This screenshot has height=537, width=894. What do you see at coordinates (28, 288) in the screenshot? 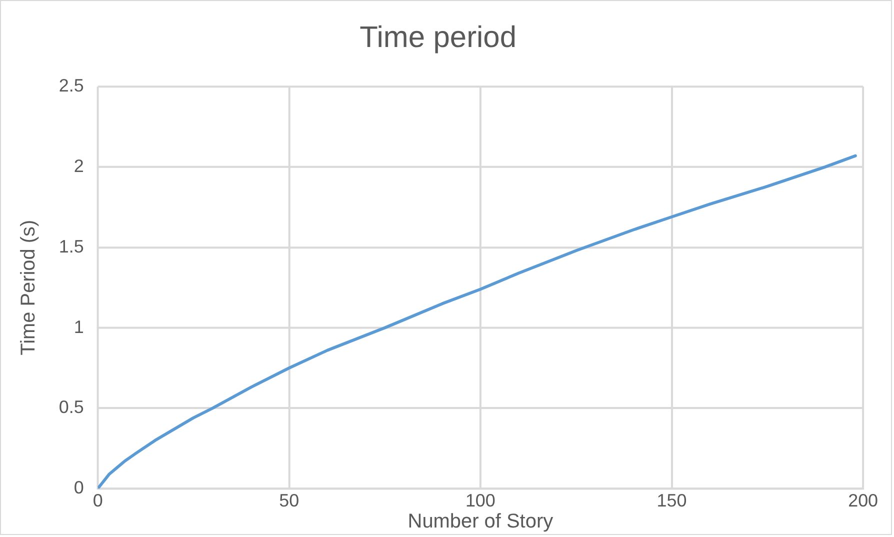
I see `y-axis-title: Time Period (s)` at bounding box center [28, 288].